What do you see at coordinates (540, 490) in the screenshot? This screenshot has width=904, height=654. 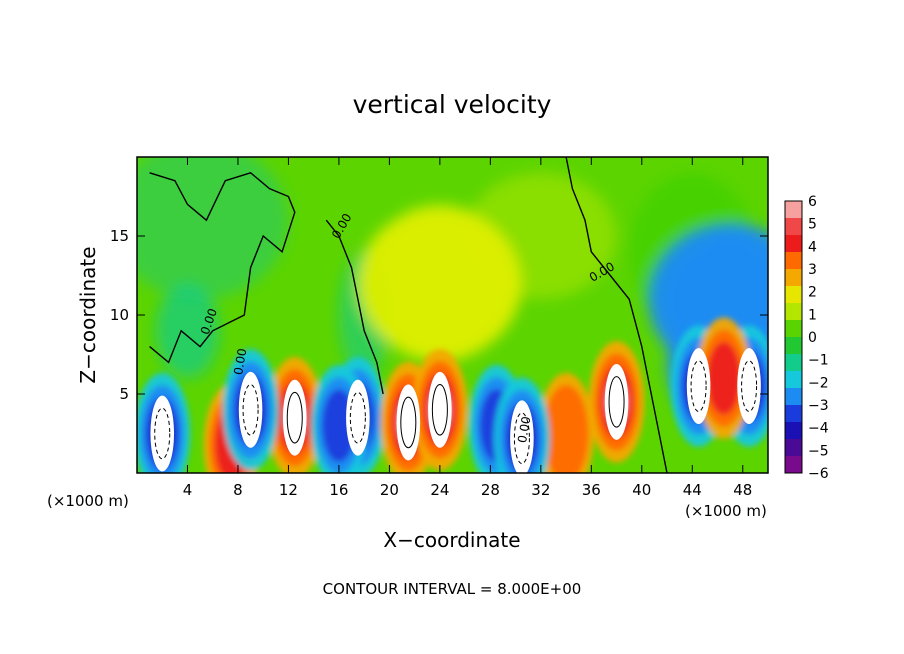 I see `x-tick-label: 32` at bounding box center [540, 490].